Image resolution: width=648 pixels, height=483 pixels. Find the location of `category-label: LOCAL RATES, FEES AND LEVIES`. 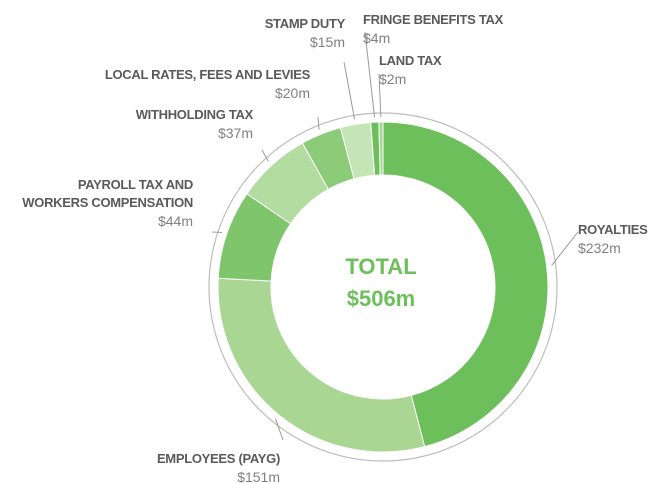

category-label: LOCAL RATES, FEES AND LEVIES is located at coordinates (207, 74).